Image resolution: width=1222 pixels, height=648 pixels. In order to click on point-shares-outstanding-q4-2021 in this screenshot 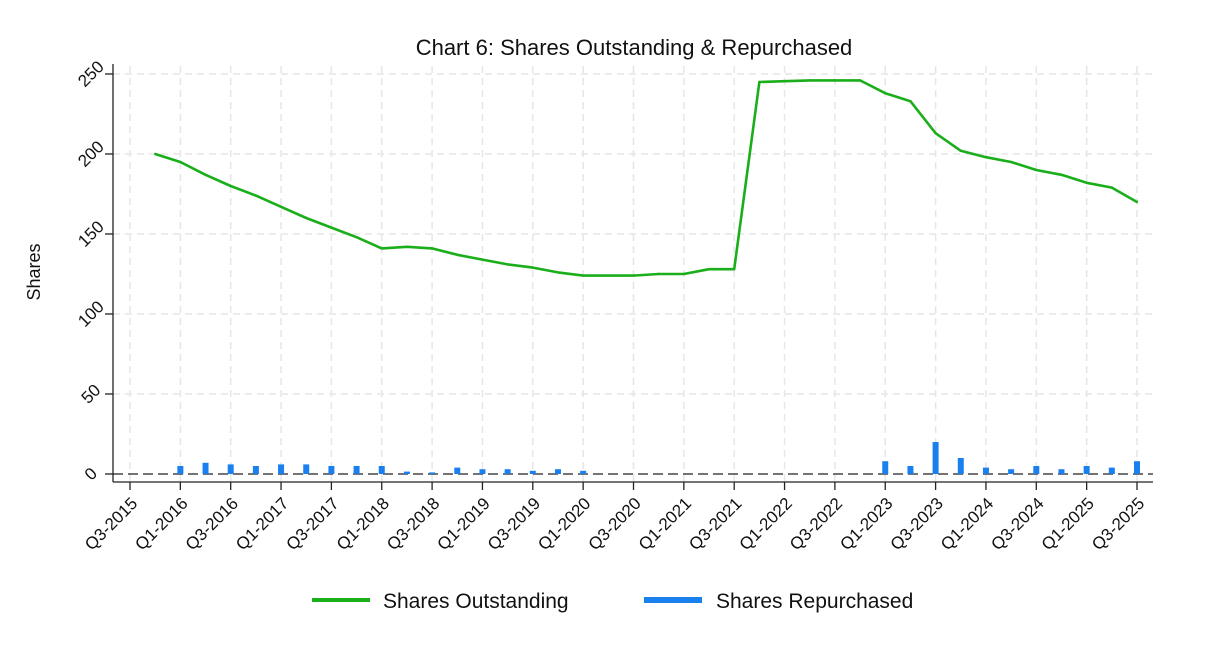, I will do `click(759, 82)`.